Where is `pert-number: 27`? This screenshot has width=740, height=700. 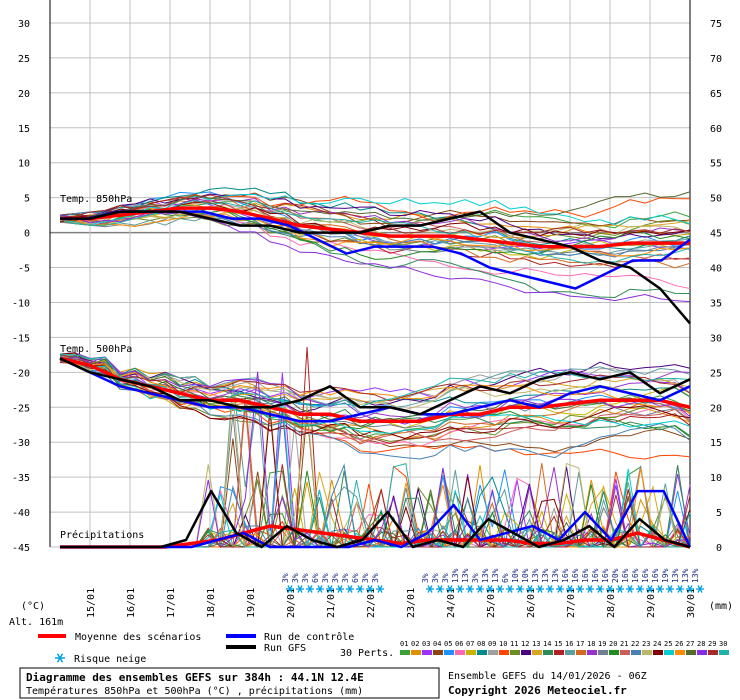 pert-number: 27 is located at coordinates (690, 644).